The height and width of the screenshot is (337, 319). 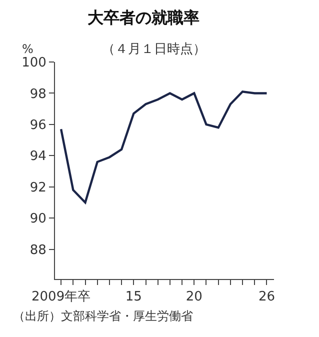 I want to click on y-tick-label: 98, so click(x=38, y=94).